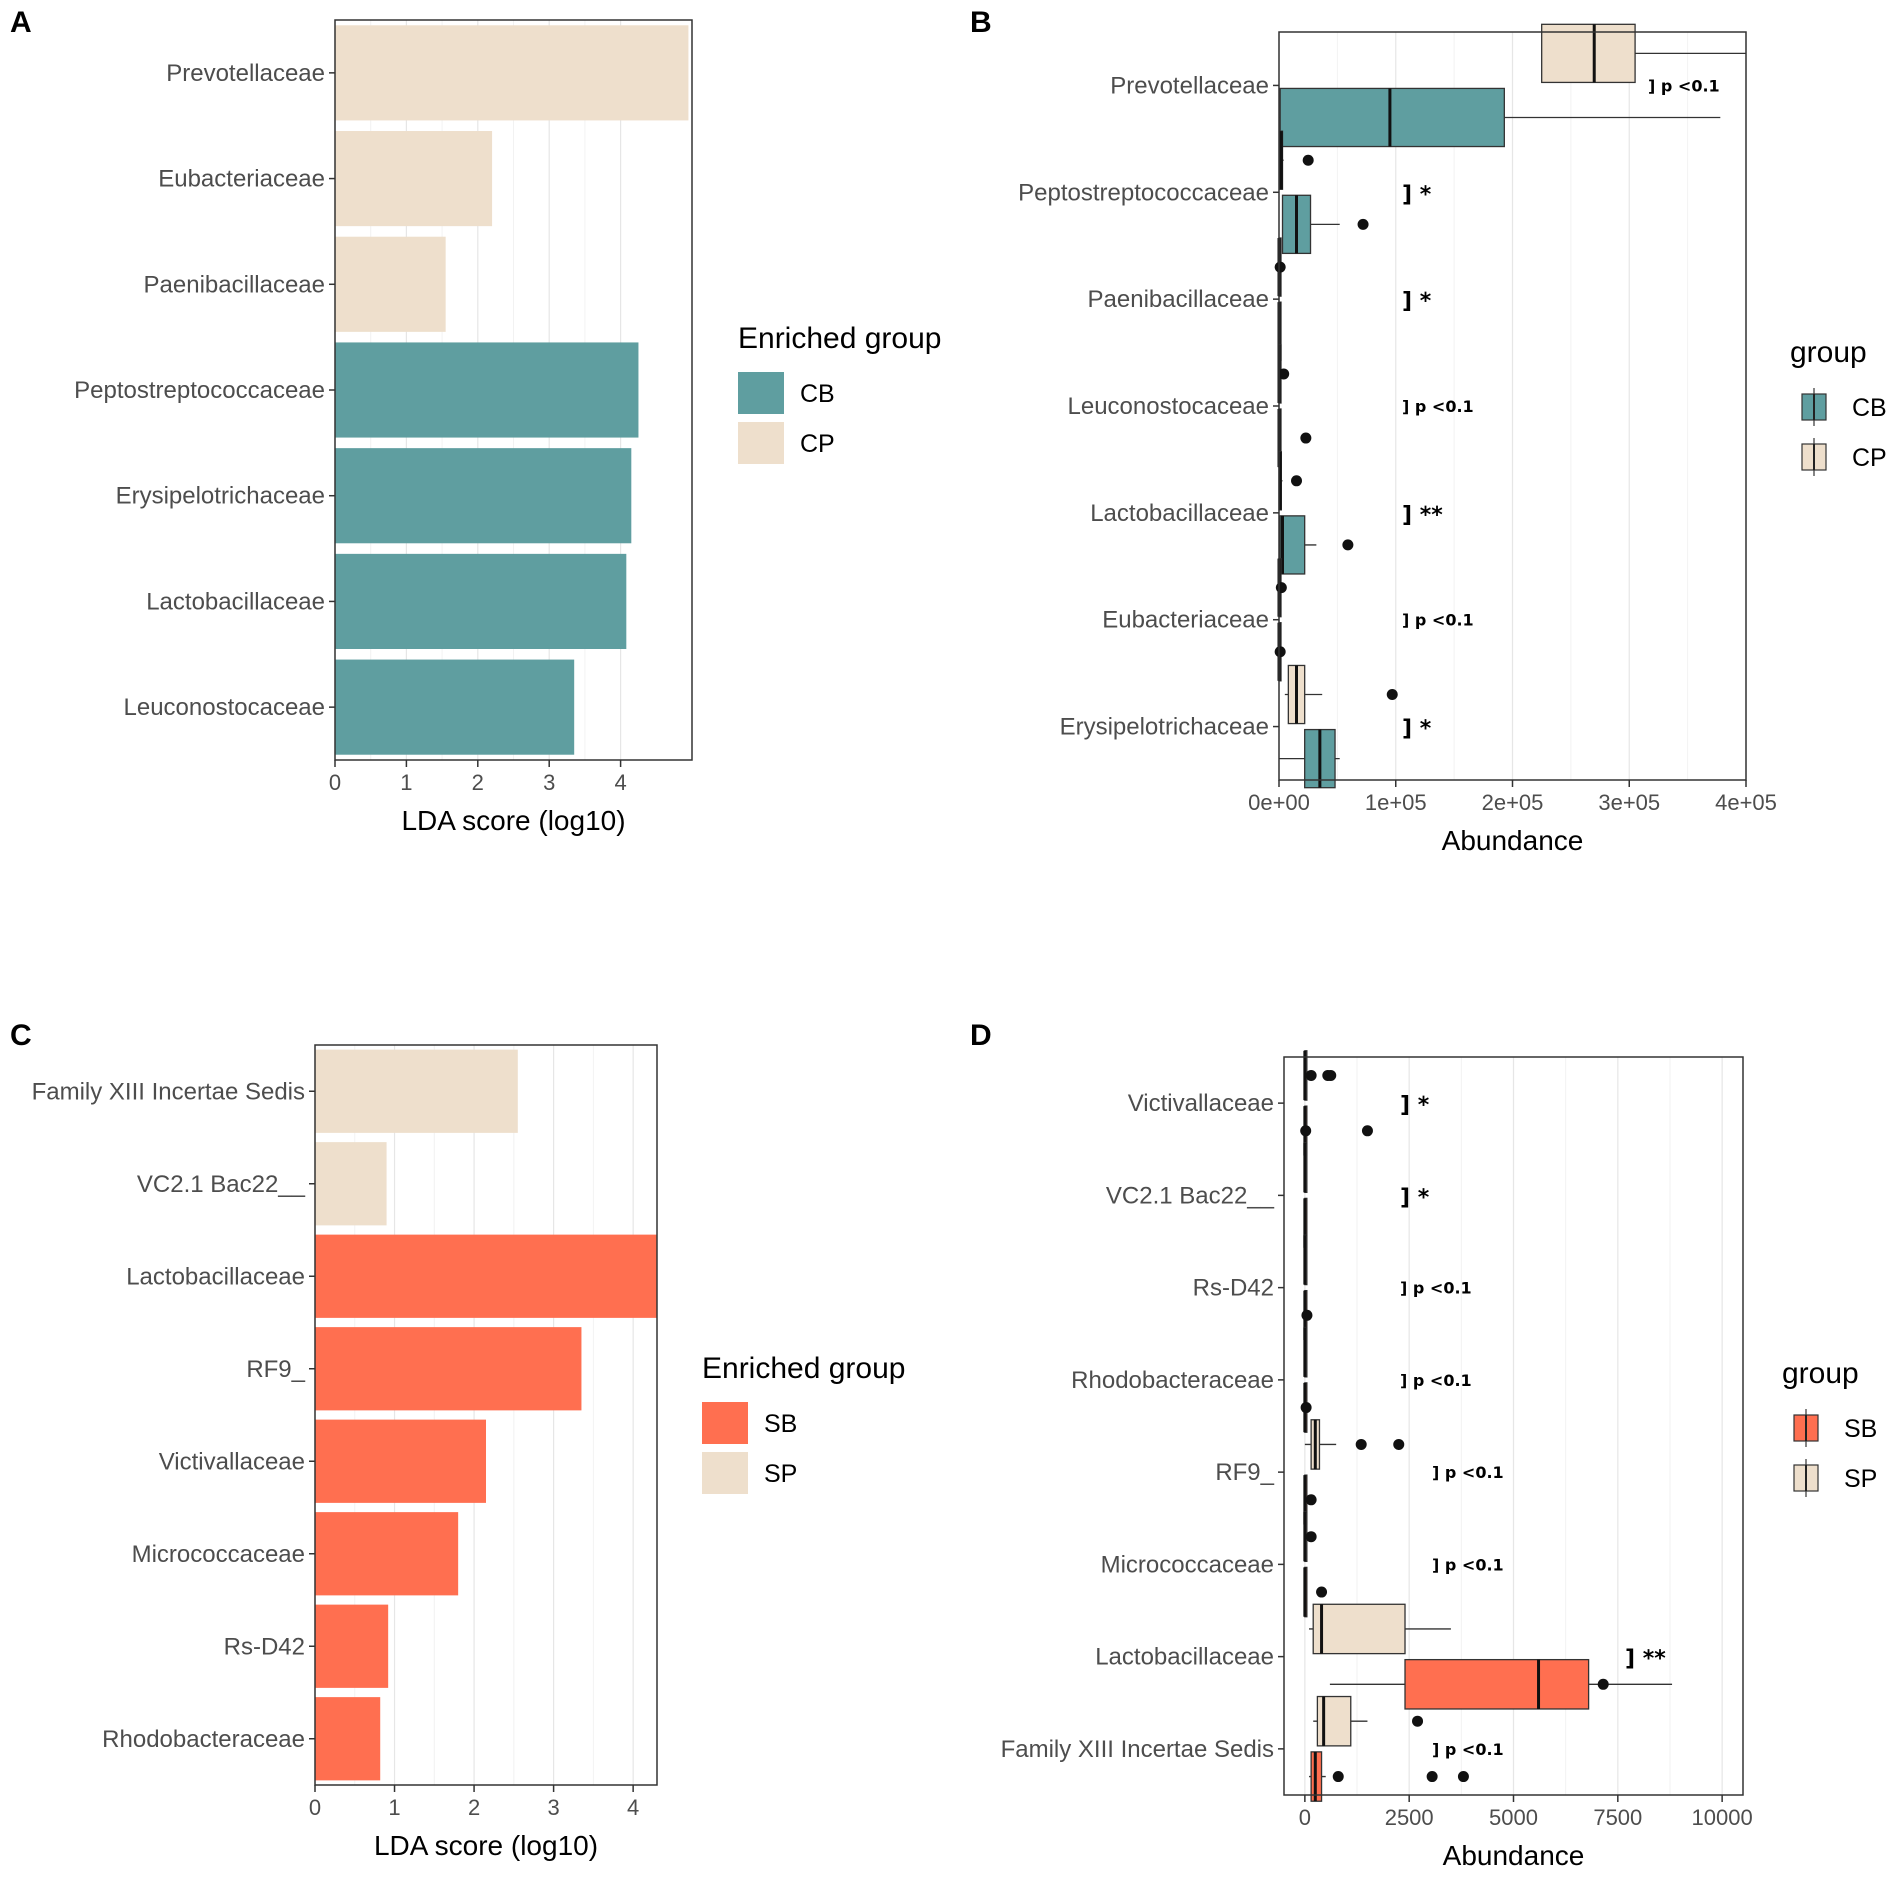 Image resolution: width=1902 pixels, height=1879 pixels. I want to click on x-tick-label: 2500, so click(1409, 1817).